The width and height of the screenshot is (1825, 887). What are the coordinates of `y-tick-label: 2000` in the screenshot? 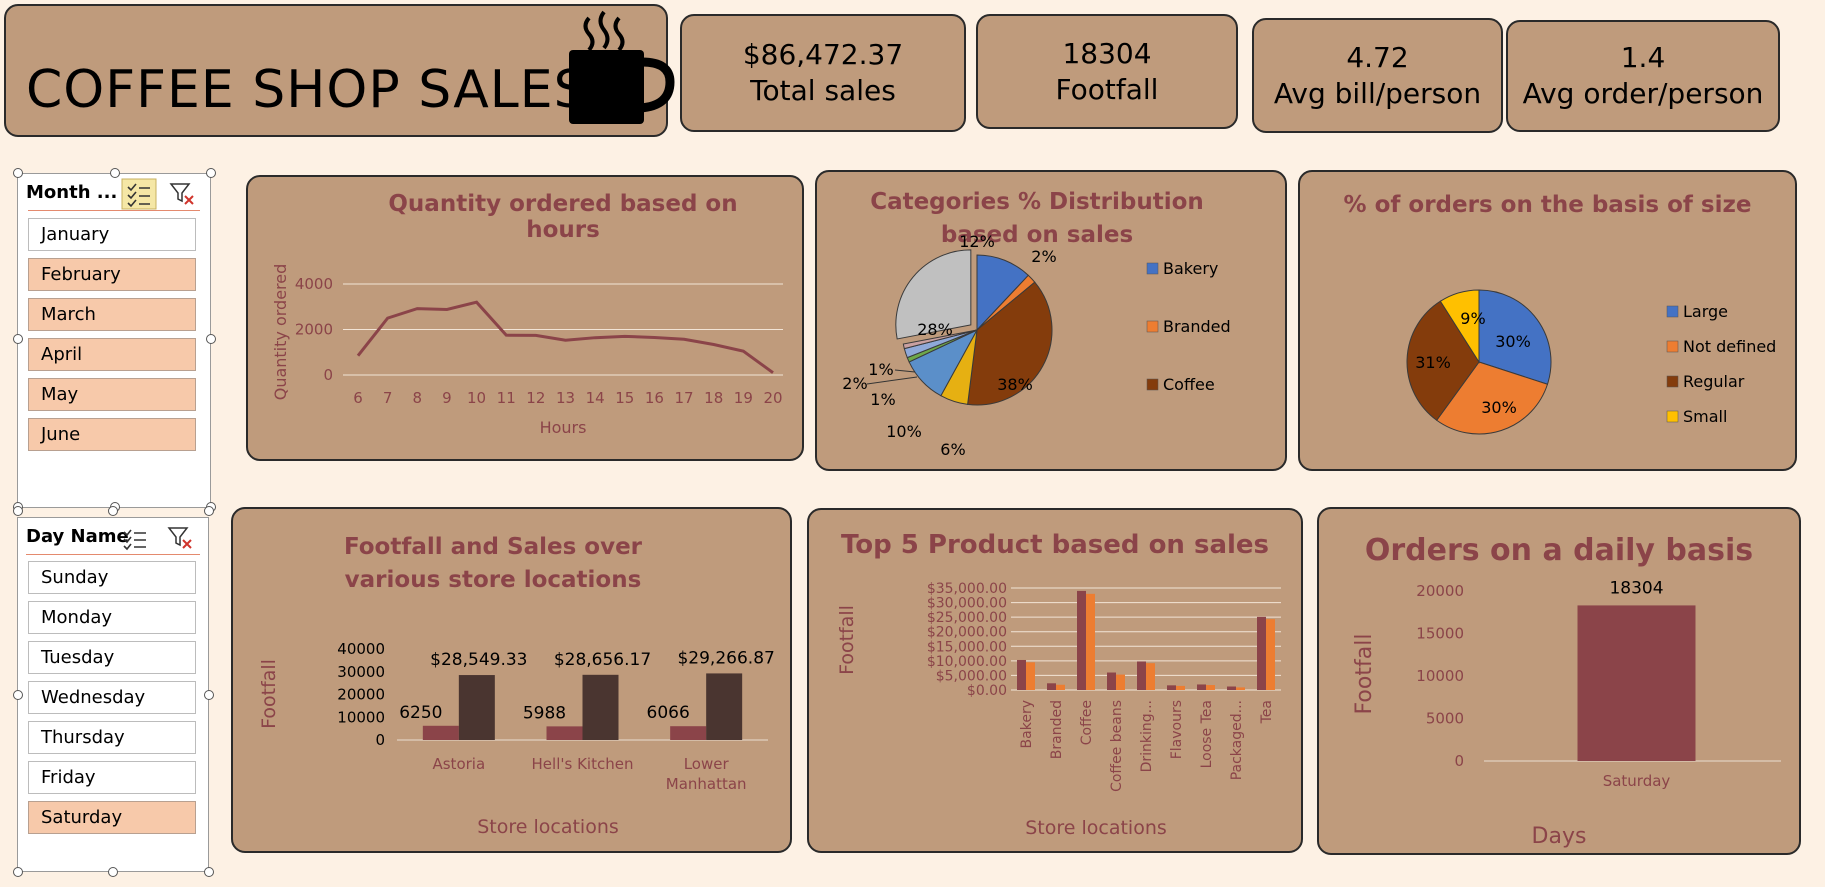 It's located at (314, 330).